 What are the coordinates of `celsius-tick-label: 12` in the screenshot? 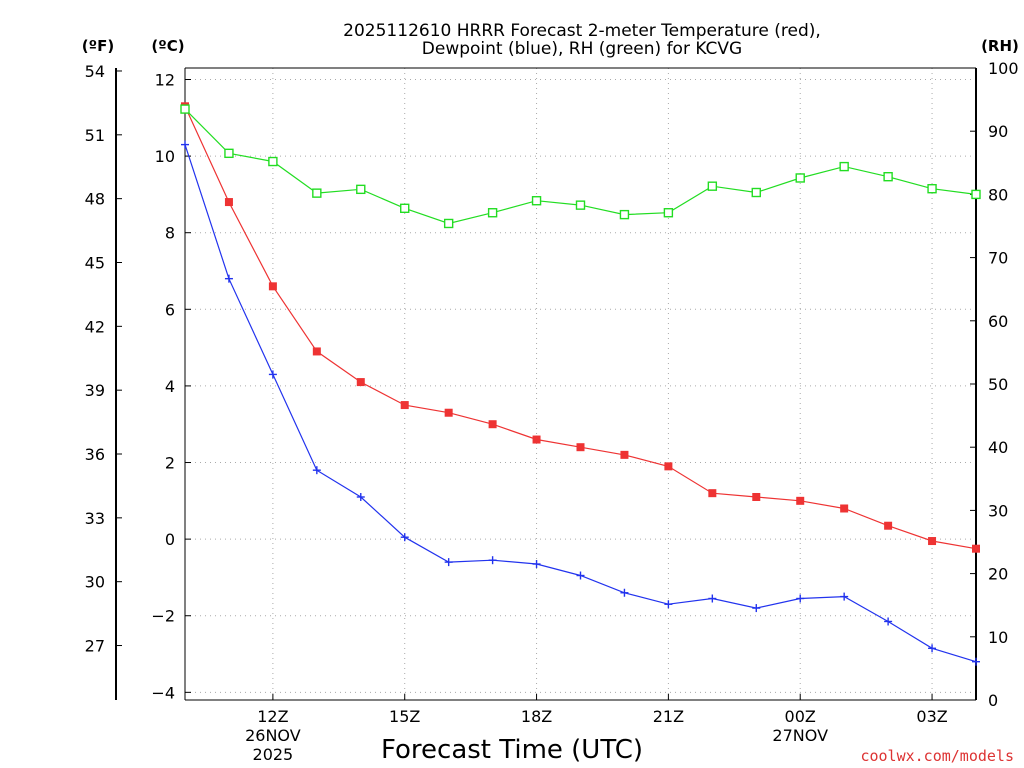 It's located at (165, 79).